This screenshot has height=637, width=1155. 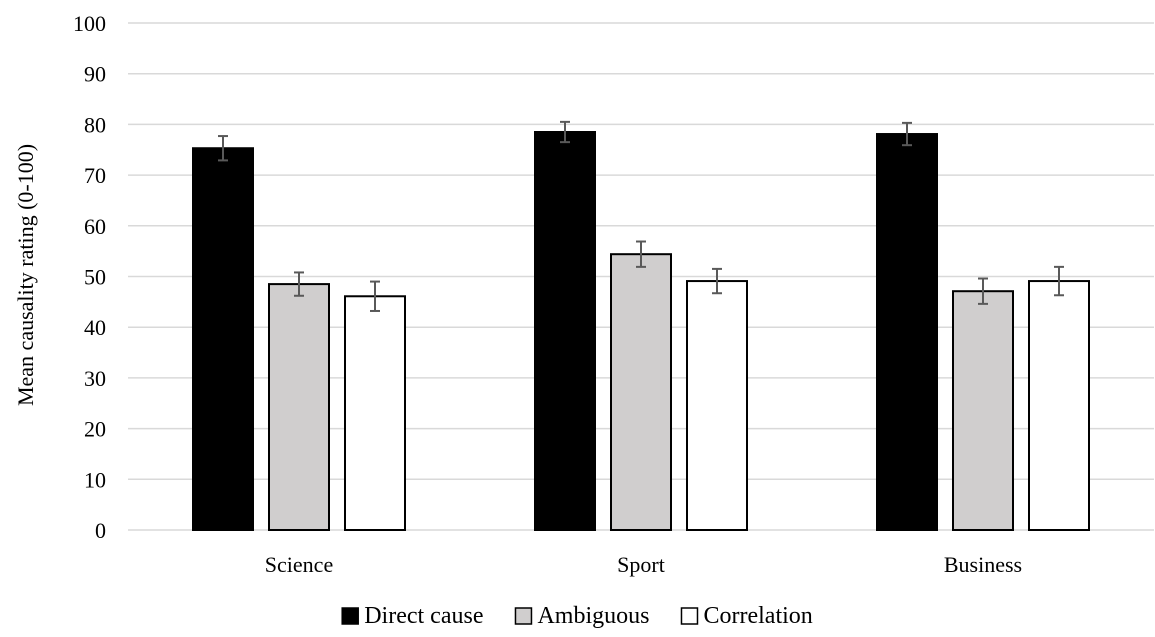 What do you see at coordinates (375, 296) in the screenshot?
I see `error-bar-correlation-science` at bounding box center [375, 296].